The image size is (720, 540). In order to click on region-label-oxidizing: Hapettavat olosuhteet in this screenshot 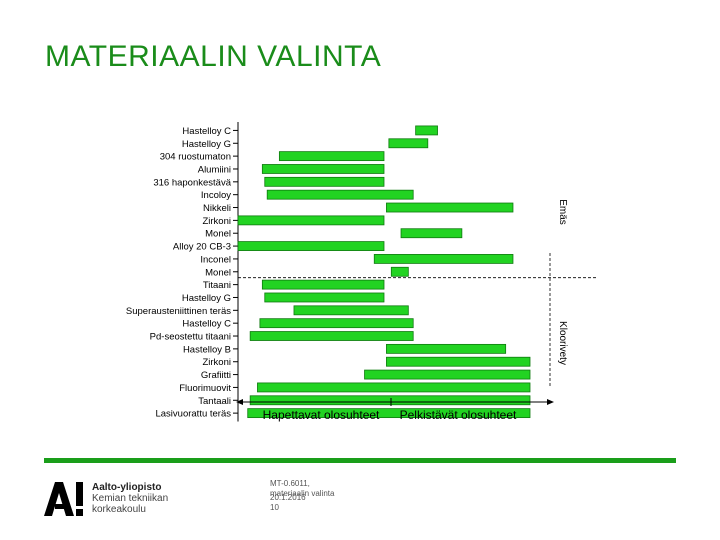, I will do `click(321, 415)`.